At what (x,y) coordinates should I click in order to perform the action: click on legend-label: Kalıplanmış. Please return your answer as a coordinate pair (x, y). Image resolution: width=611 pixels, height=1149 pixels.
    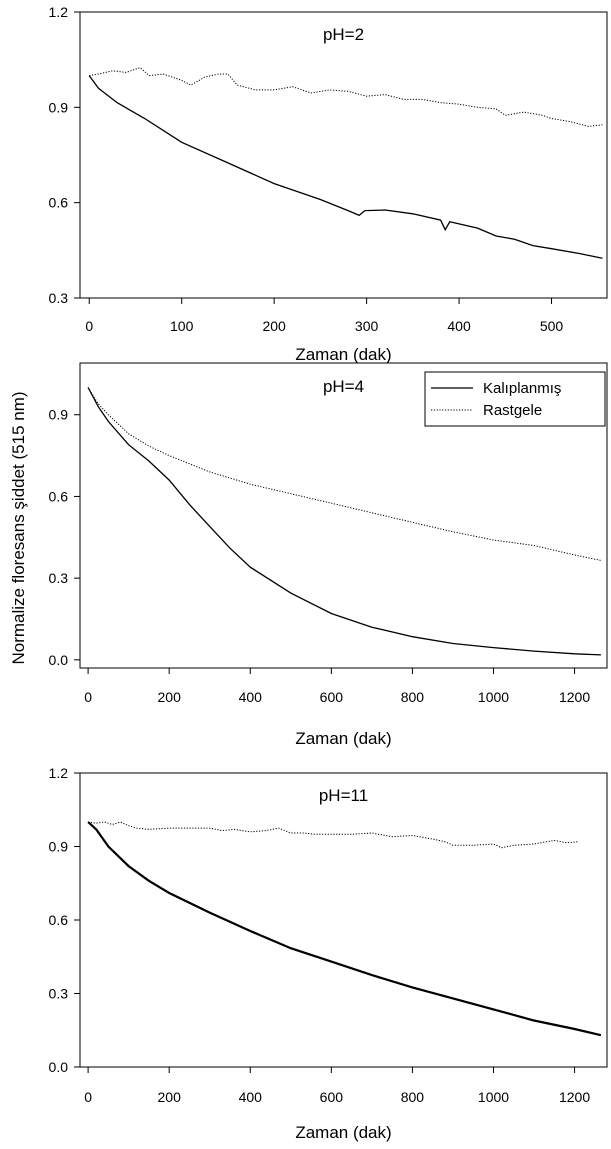
    Looking at the image, I should click on (522, 388).